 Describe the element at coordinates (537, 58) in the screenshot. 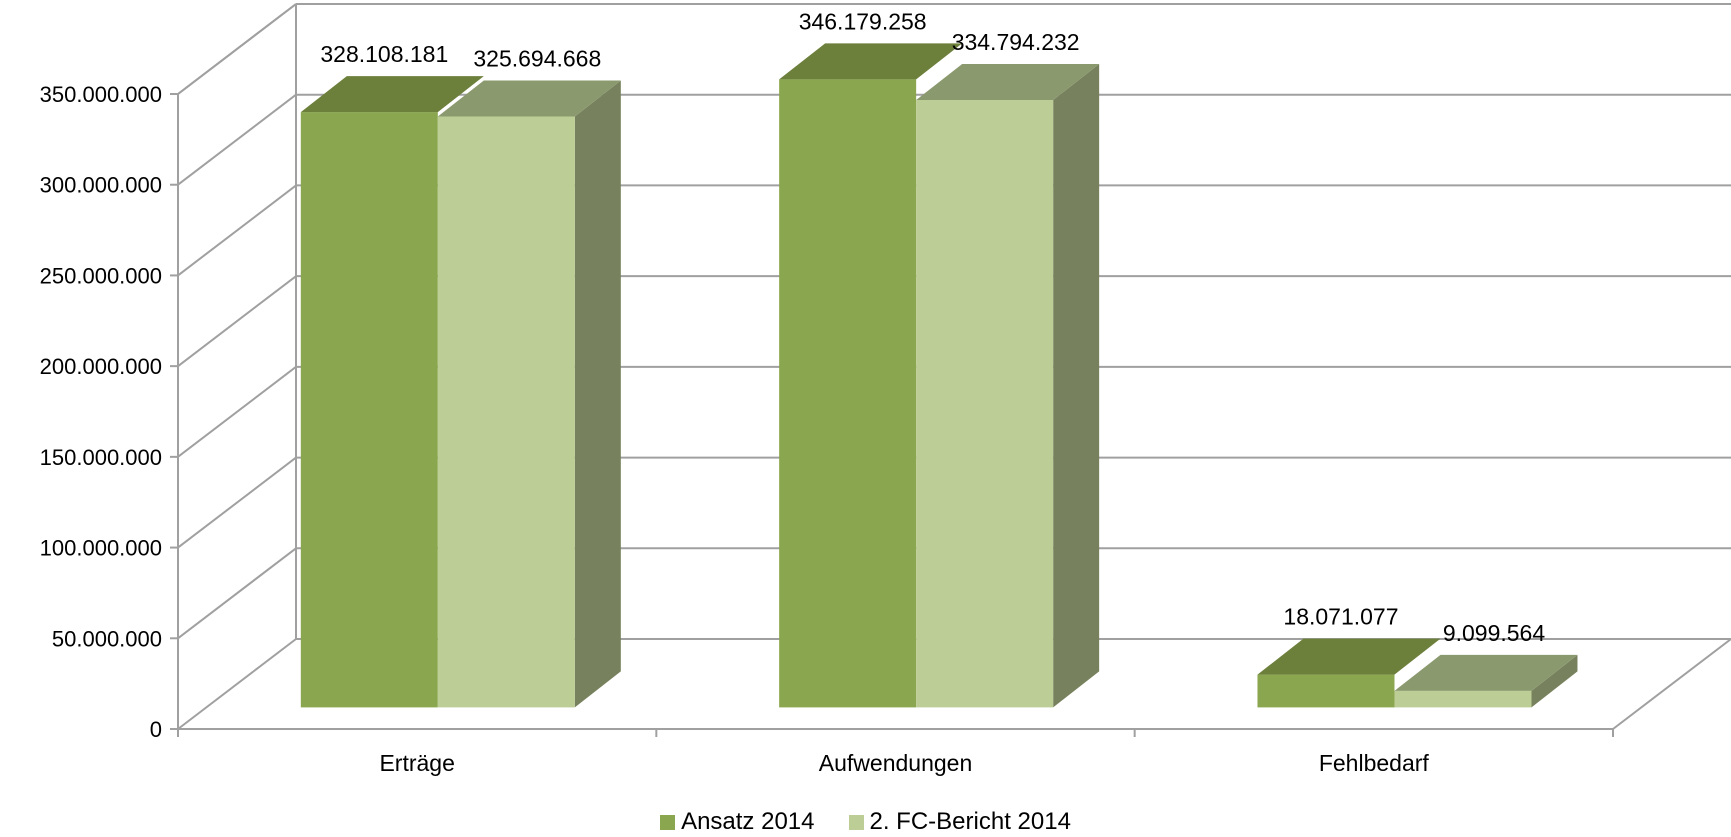

I see `data-label: 325.694.668` at that location.